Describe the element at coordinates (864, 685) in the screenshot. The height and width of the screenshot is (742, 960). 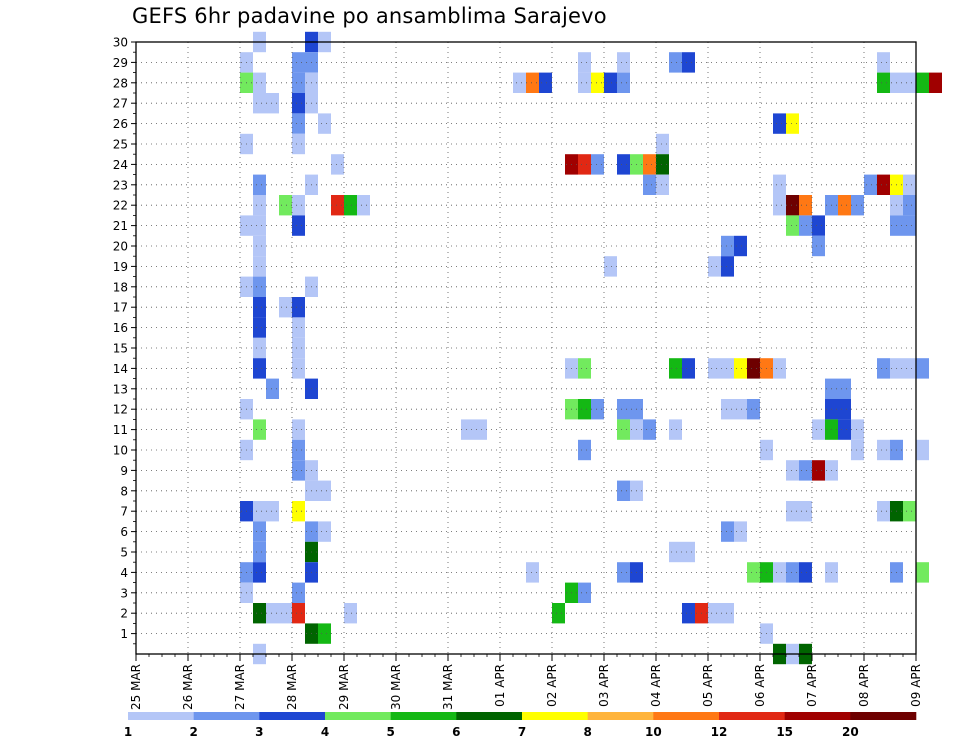
I see `x-tick-label: 08 APR` at that location.